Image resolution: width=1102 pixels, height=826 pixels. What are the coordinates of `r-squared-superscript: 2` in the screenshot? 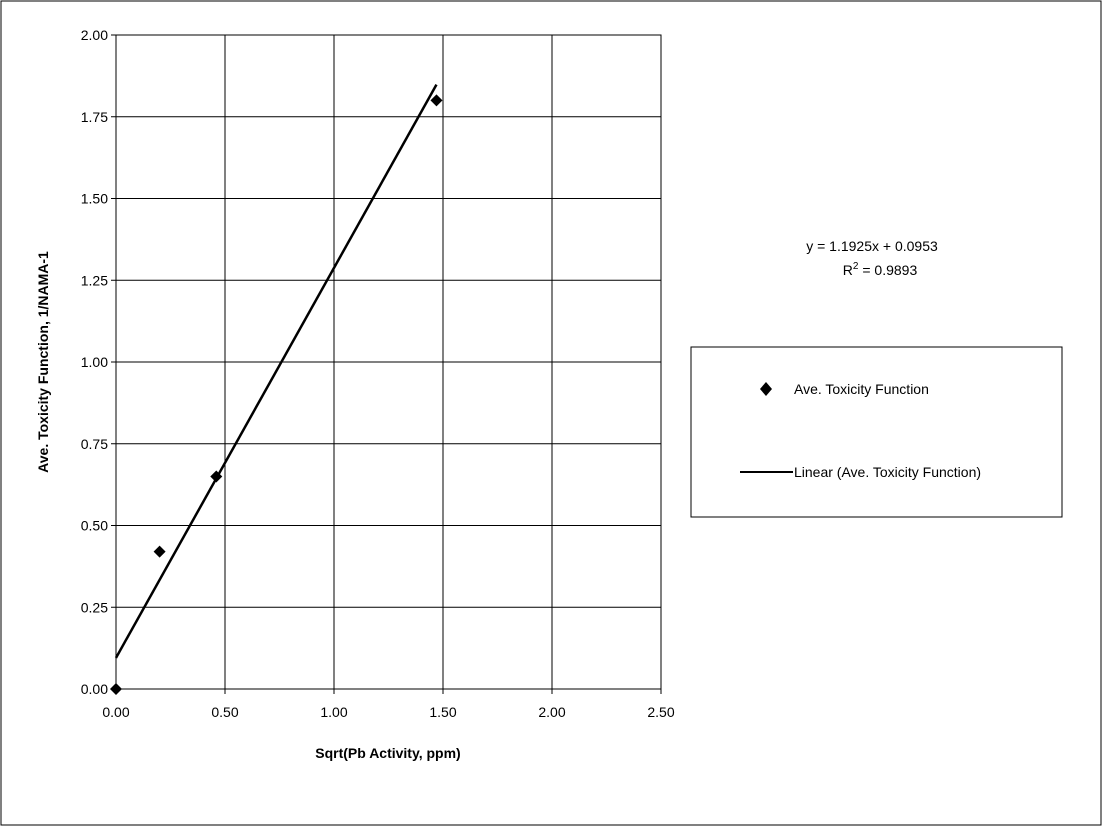 It's located at (856, 266).